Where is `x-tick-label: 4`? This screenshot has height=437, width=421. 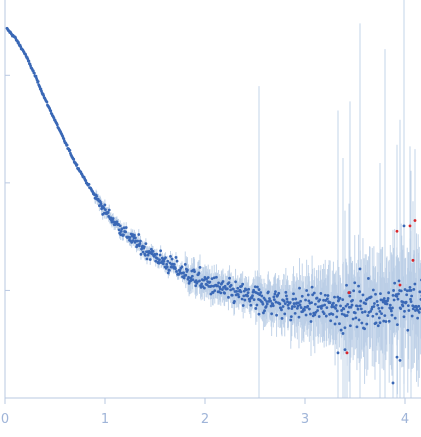
x-tick-label: 4 is located at coordinates (405, 419).